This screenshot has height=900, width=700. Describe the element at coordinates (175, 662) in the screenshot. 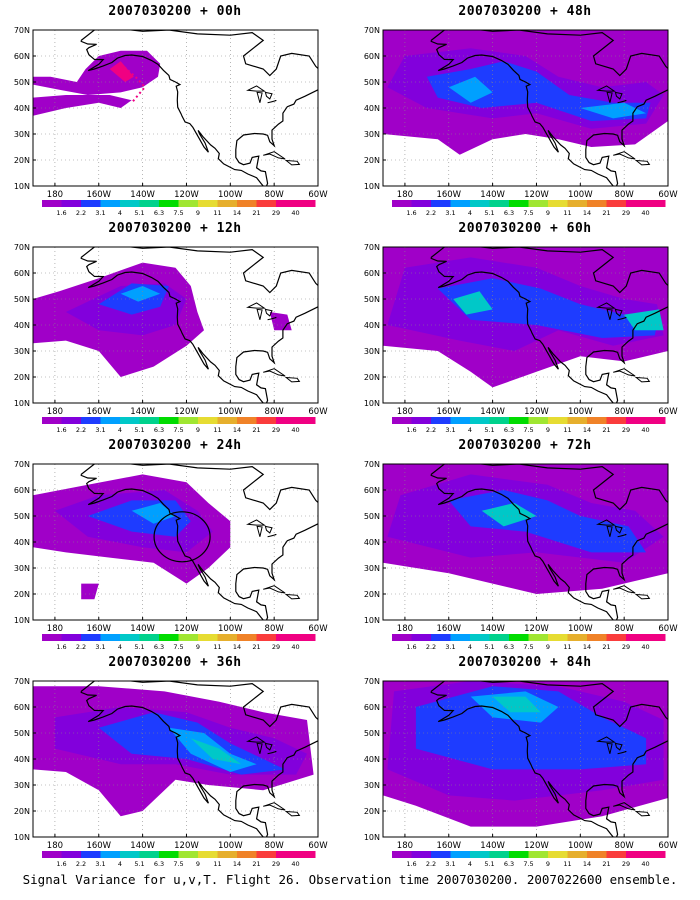

I see `panel-title: 2007030200 + 36h` at that location.